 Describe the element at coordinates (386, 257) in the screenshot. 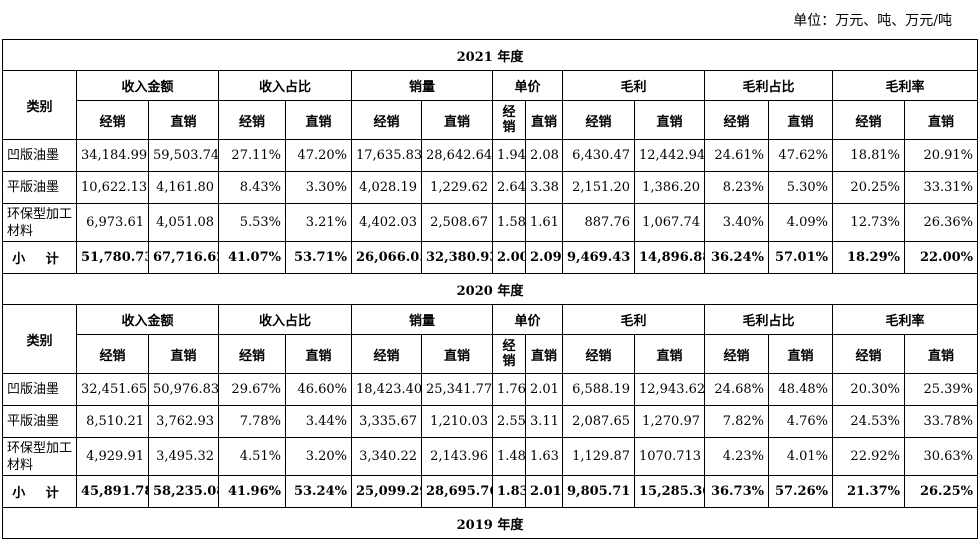

I see `subtotal-cell: 26,066.05` at that location.